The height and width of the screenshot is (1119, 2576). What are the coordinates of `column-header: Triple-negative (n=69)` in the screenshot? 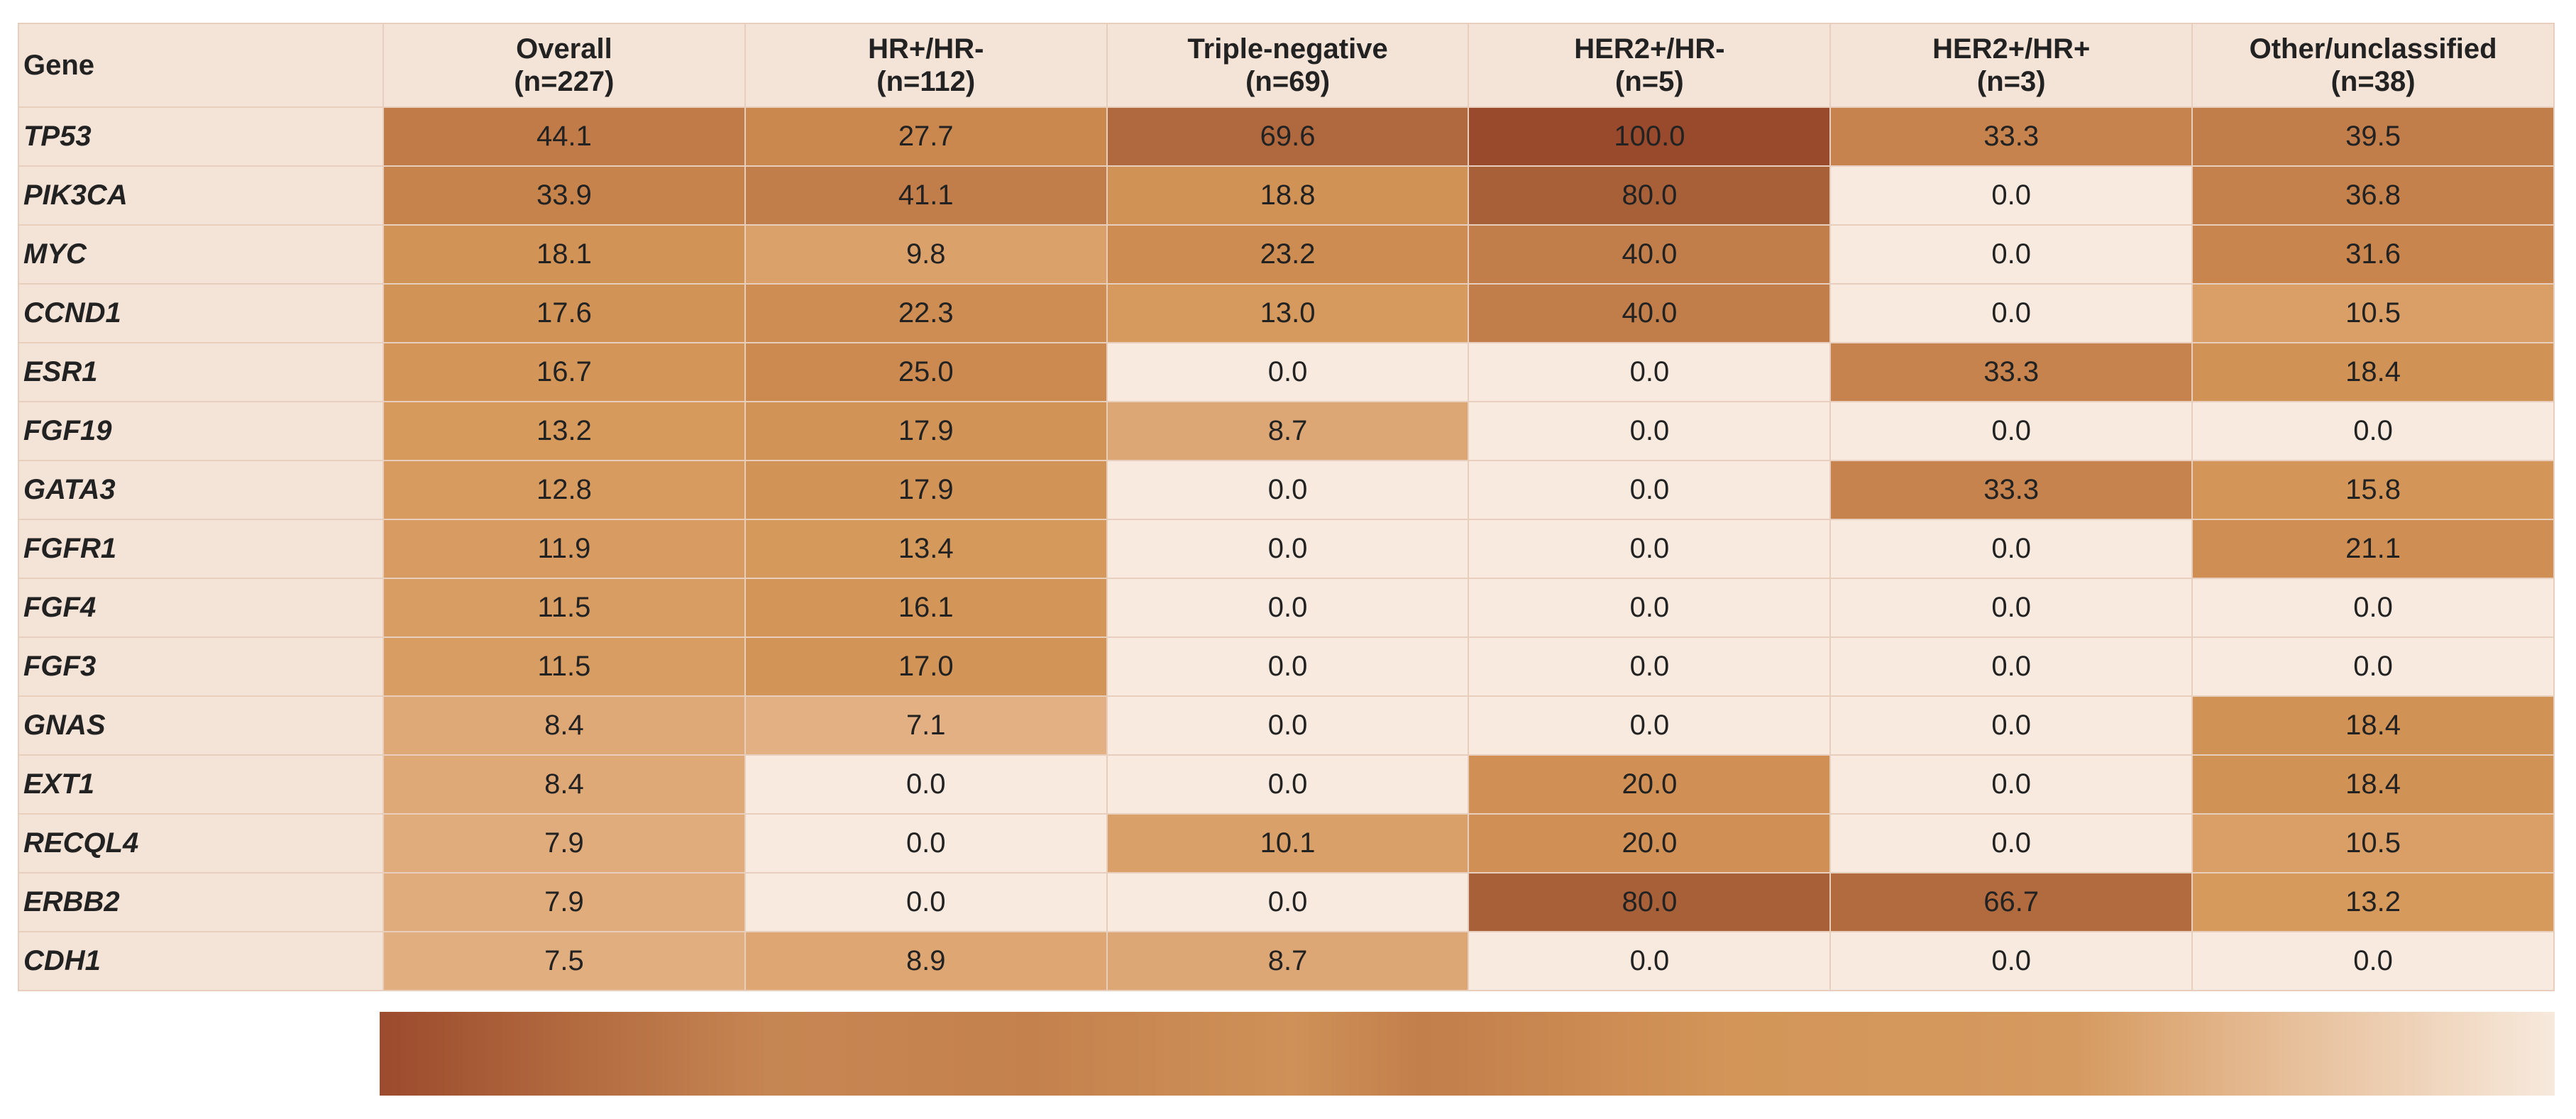 It's located at (1288, 65).